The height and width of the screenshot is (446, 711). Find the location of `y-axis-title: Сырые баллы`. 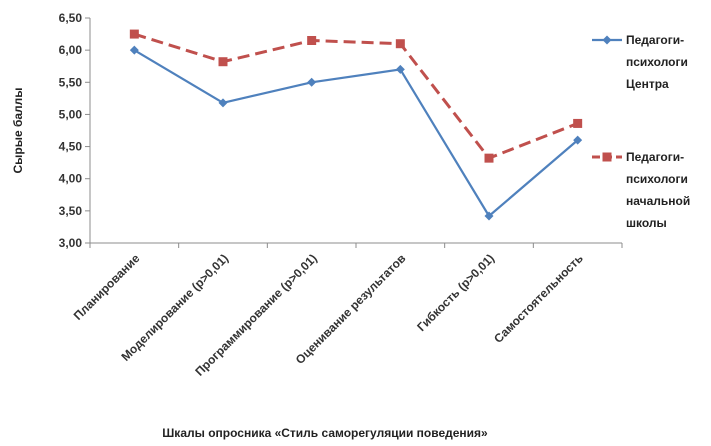

y-axis-title: Сырые баллы is located at coordinates (18, 130).